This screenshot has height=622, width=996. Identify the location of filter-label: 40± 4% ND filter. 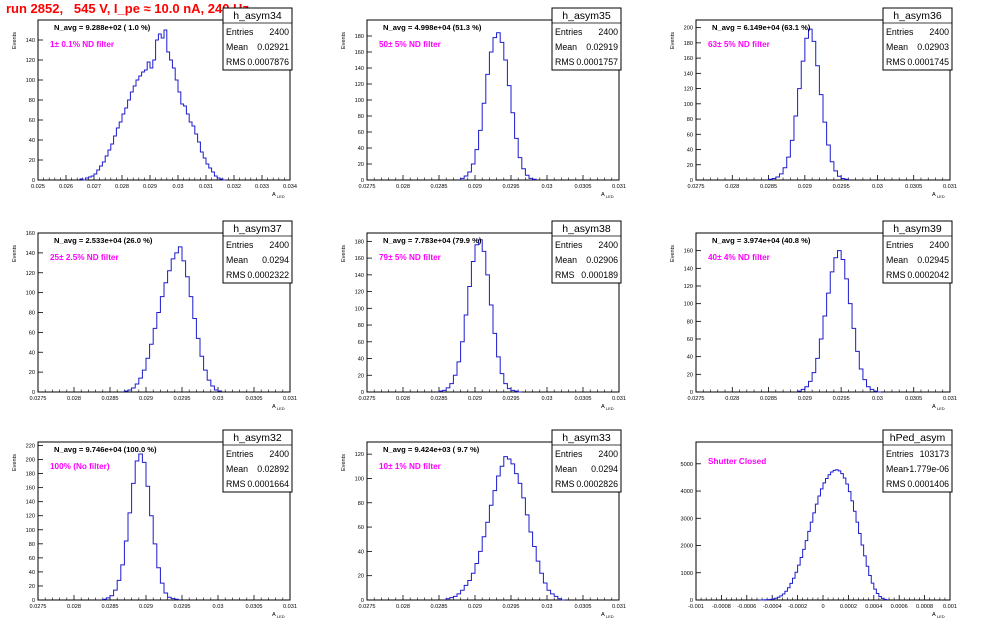
(739, 257).